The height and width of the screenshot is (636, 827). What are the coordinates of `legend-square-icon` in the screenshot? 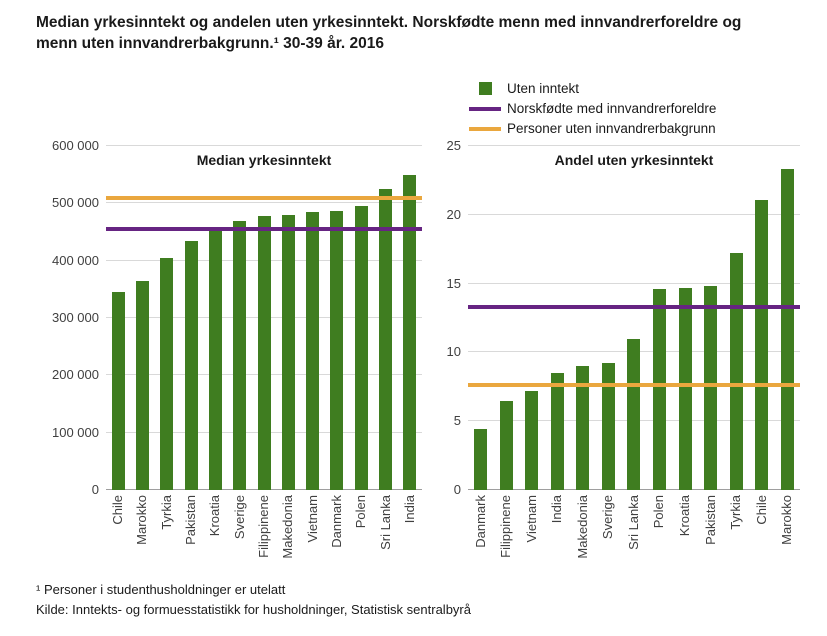 It's located at (485, 88).